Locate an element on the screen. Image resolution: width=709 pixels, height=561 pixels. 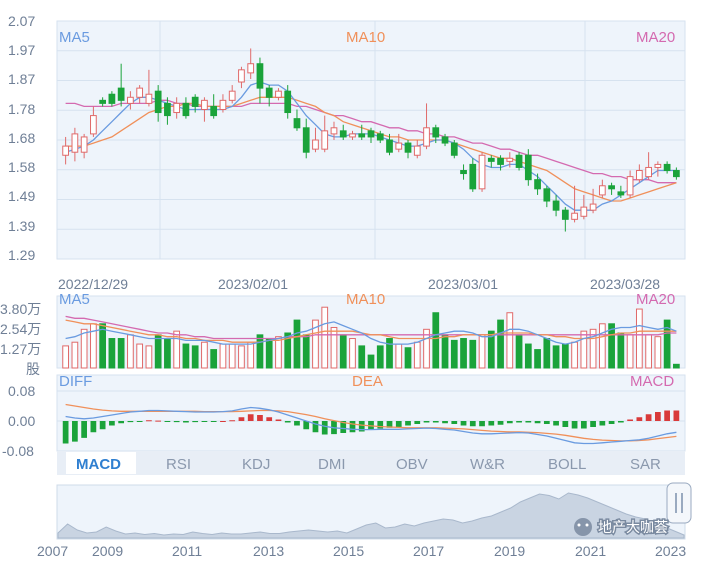
macd-diff-line is located at coordinates (371, 425).